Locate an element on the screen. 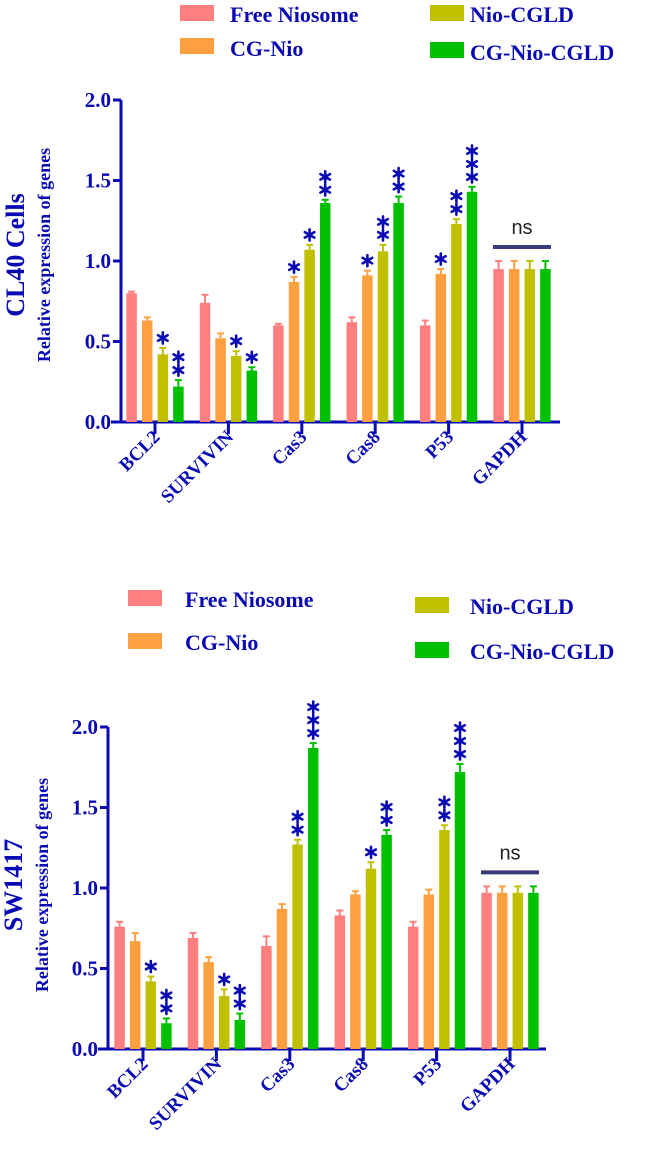 The width and height of the screenshot is (645, 1171). y-axis-label: Relative expression of genes is located at coordinates (44, 255).